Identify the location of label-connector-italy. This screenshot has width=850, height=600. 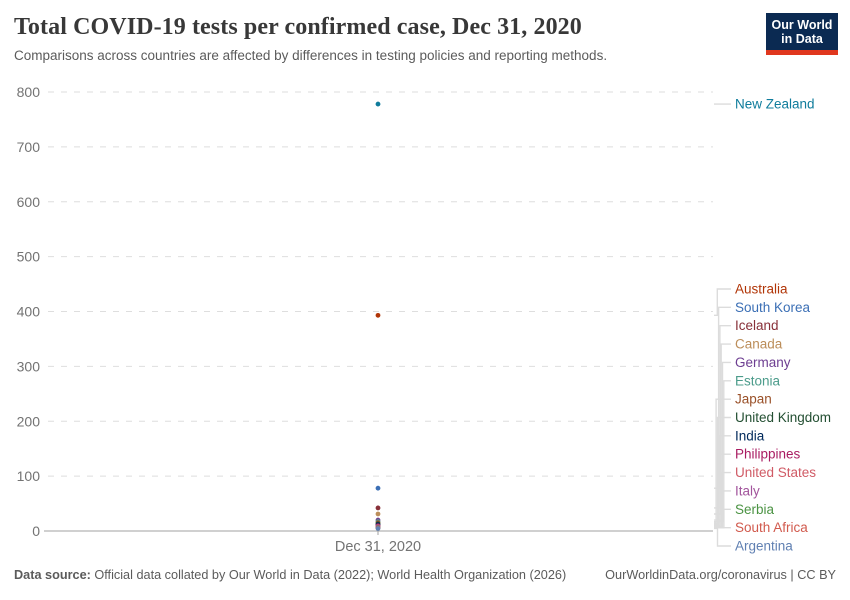
(722, 509).